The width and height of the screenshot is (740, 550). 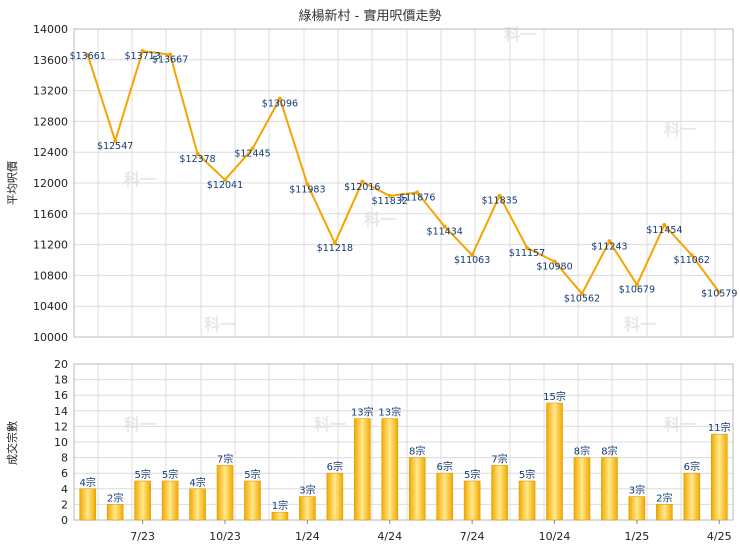 What do you see at coordinates (64, 489) in the screenshot?
I see `count-y-tick-label: 4` at bounding box center [64, 489].